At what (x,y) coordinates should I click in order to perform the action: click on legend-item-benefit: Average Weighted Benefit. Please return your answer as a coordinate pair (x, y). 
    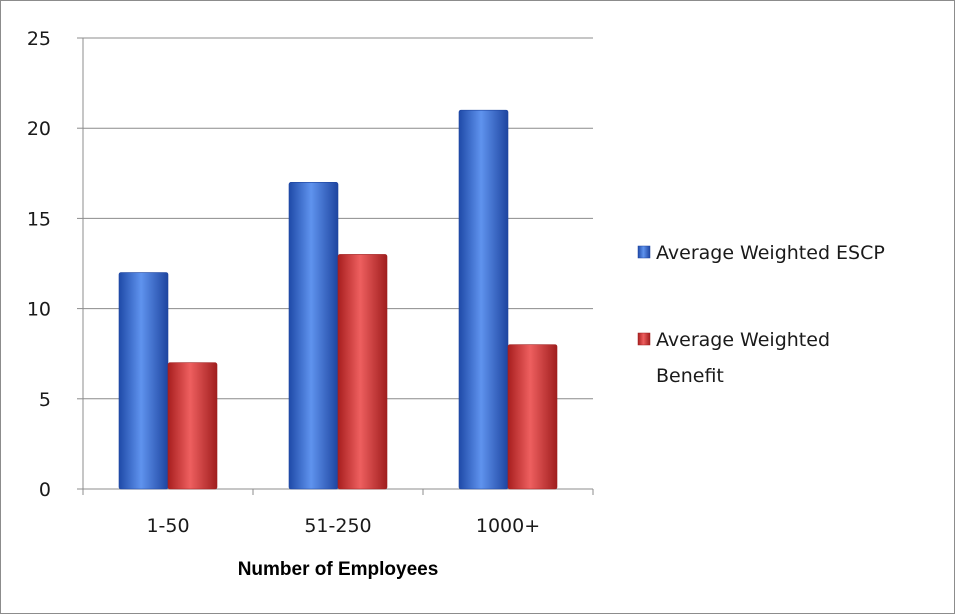
    Looking at the image, I should click on (736, 358).